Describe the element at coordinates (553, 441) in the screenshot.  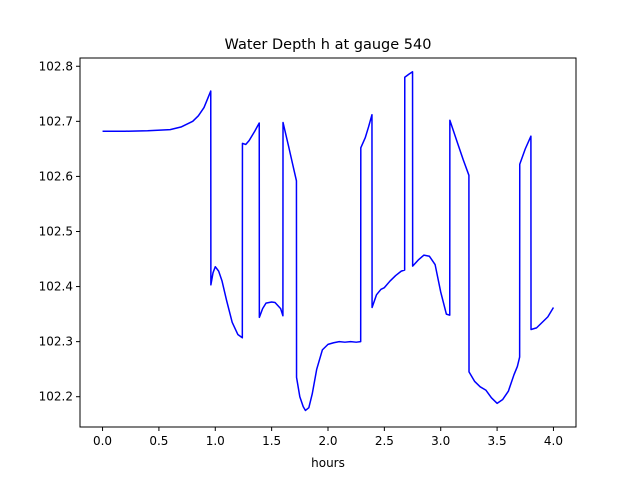
I see `x-tick-label: 4.0` at that location.